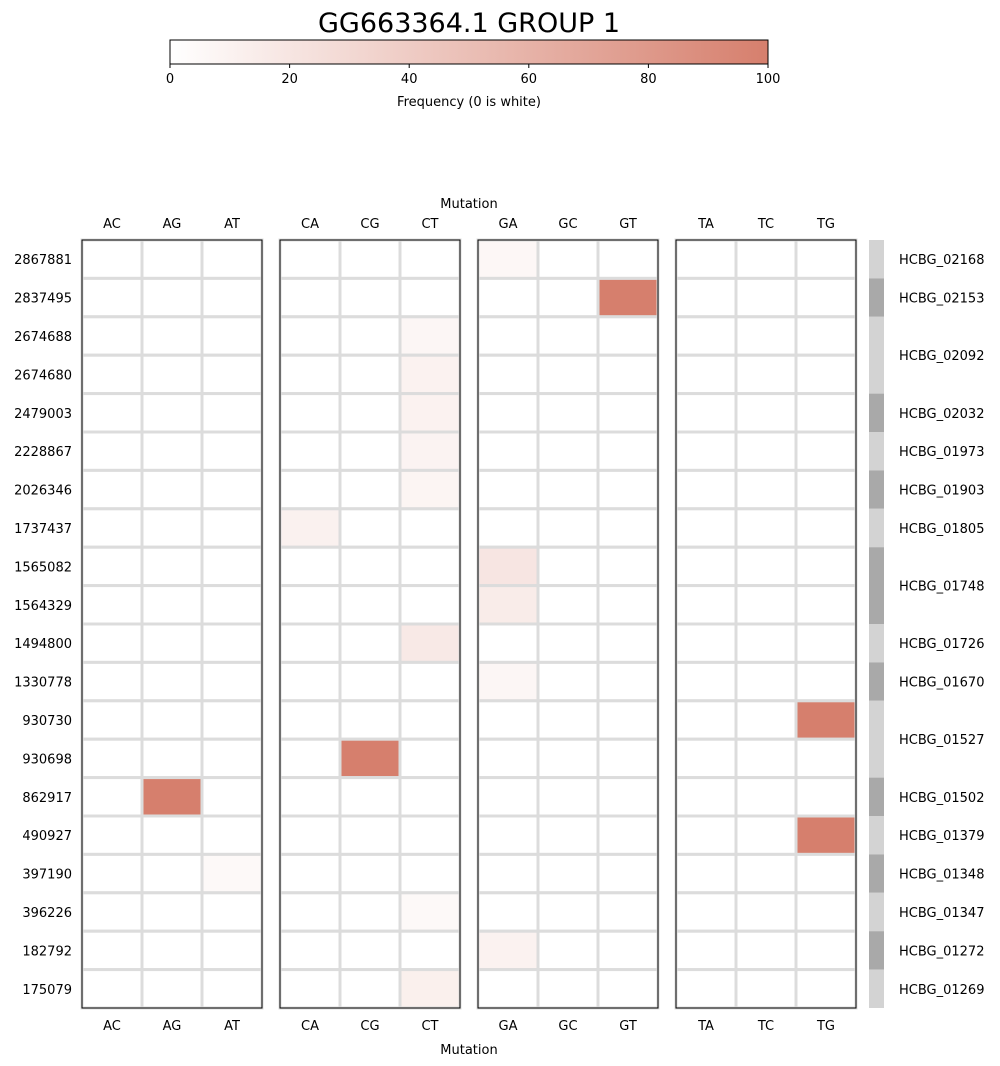 The image size is (1000, 1066). What do you see at coordinates (825, 1026) in the screenshot?
I see `column-label-bottom: TG` at bounding box center [825, 1026].